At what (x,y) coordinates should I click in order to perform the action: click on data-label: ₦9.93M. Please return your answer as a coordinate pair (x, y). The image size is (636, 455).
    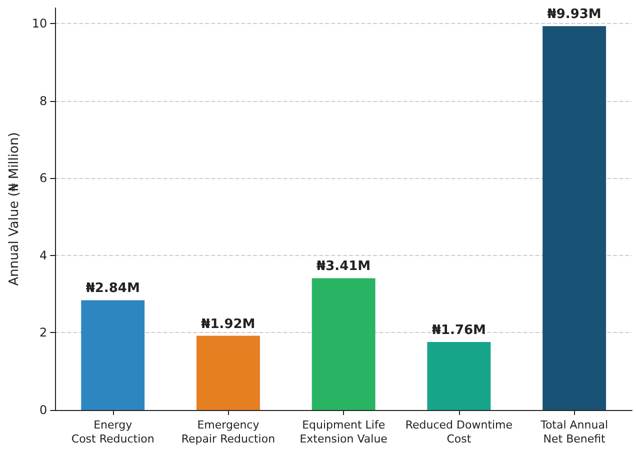
    Looking at the image, I should click on (574, 14).